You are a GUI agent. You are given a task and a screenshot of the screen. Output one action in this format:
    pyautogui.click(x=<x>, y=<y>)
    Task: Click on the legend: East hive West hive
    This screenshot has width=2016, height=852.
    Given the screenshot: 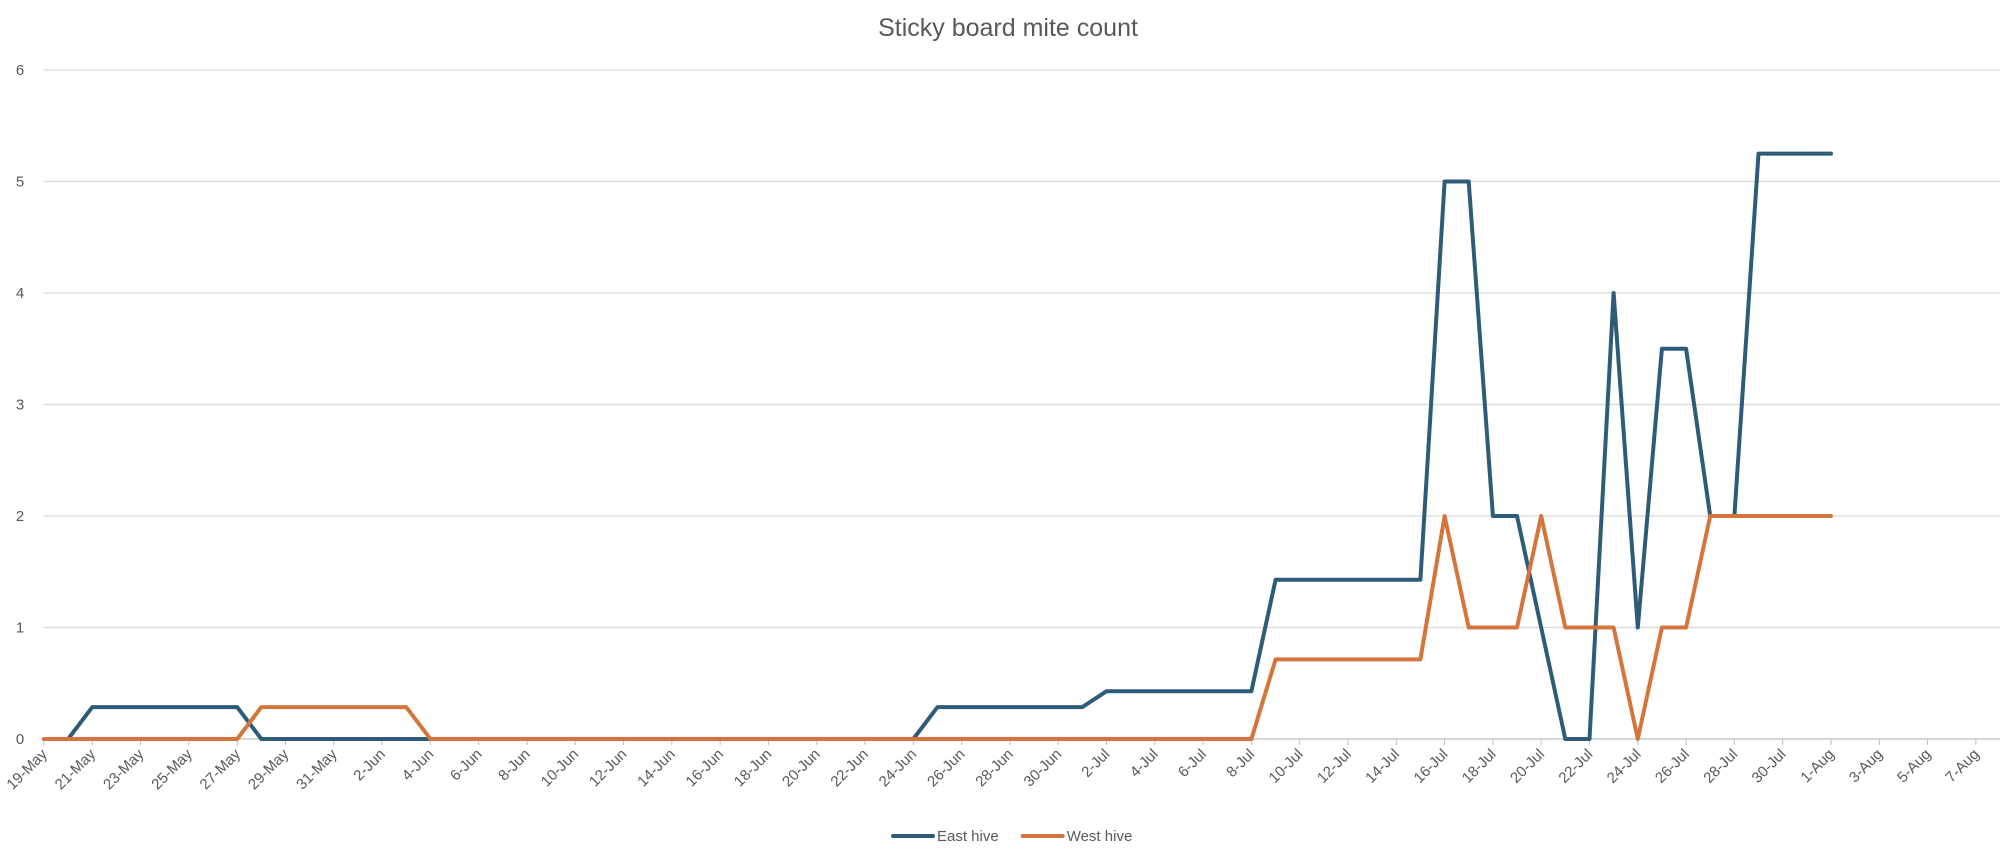 What is the action you would take?
    pyautogui.click(x=1012, y=836)
    